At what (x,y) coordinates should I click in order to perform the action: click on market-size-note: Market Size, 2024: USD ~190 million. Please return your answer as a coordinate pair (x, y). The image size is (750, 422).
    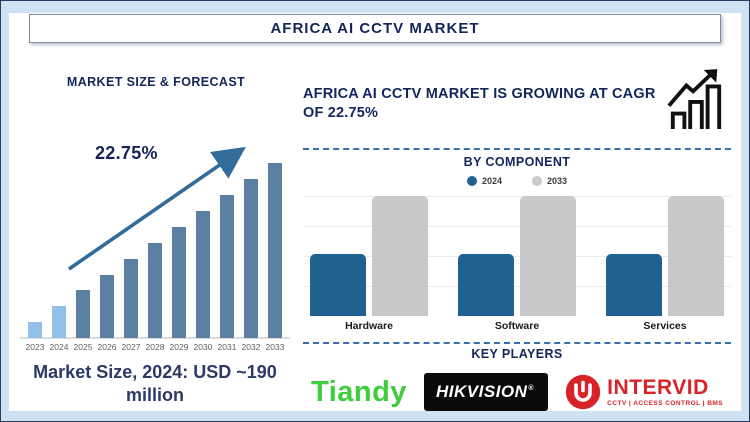
    Looking at the image, I should click on (155, 384).